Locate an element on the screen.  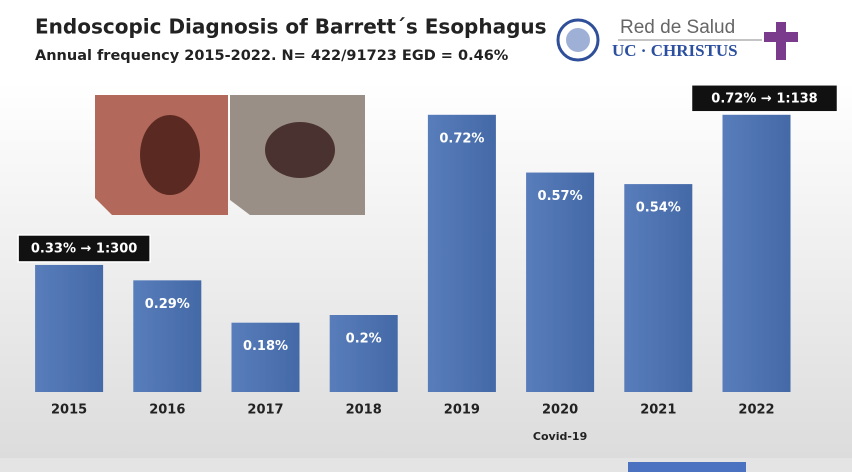
logo-text: UC · CHRISTUS is located at coordinates (675, 50).